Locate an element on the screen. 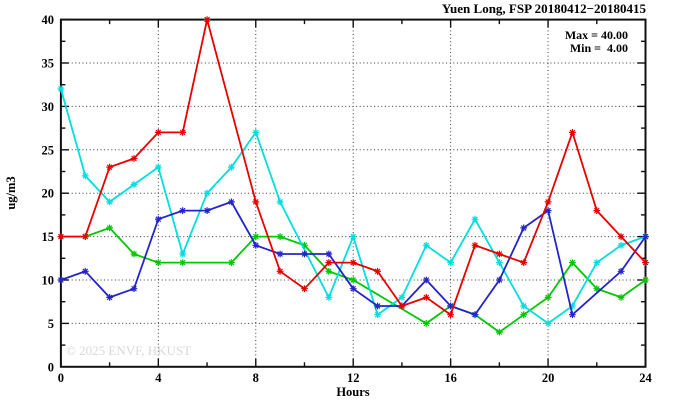  x-tick-label: 4 is located at coordinates (158, 378).